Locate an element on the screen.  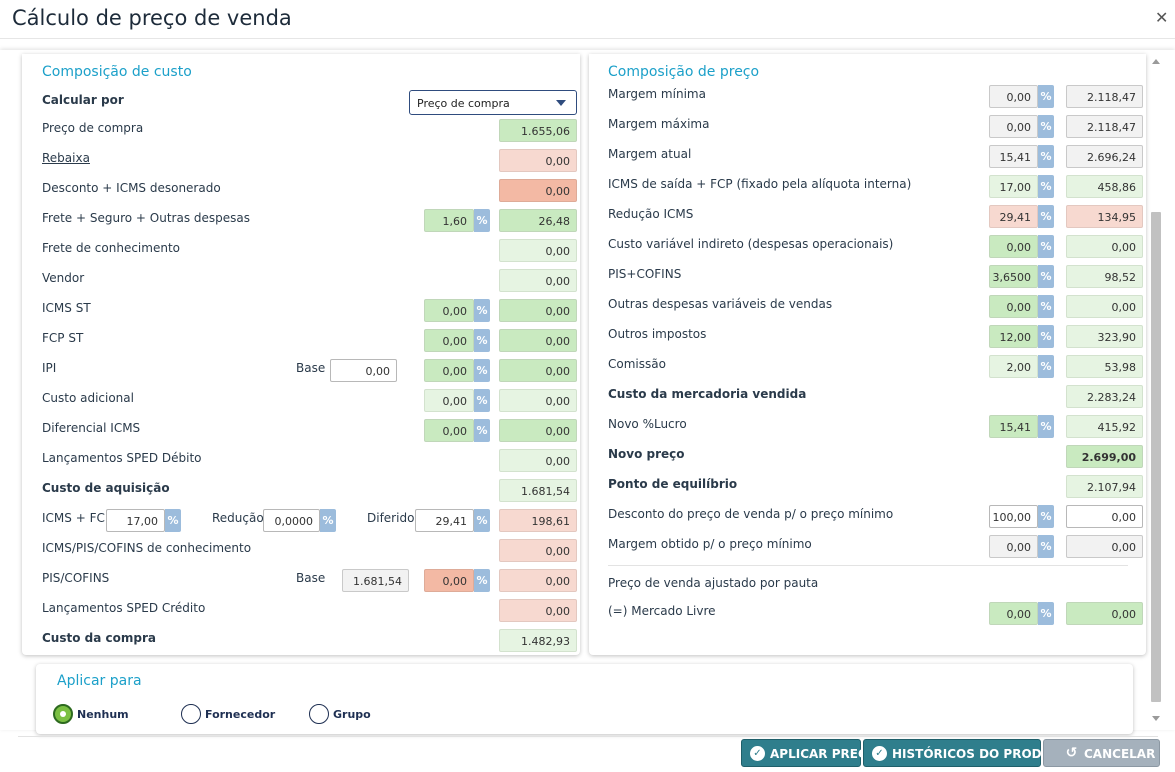
novo-lucro-pct-button: % is located at coordinates (1046, 426).